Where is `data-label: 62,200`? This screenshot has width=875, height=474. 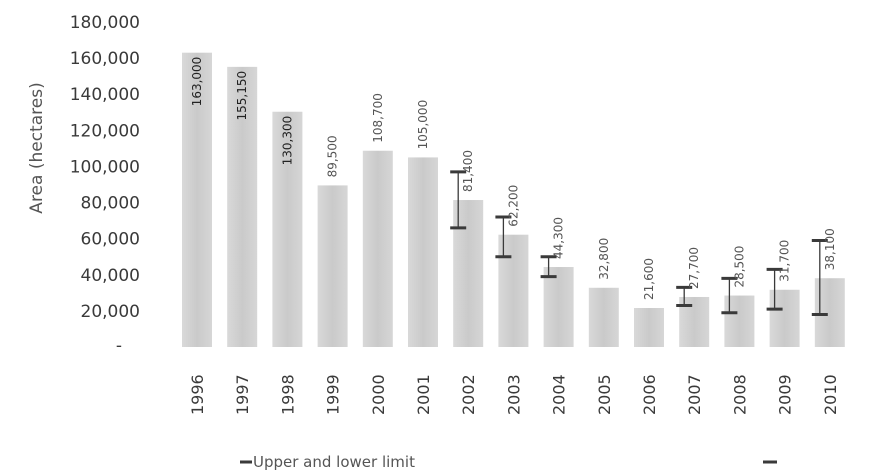
data-label: 62,200 is located at coordinates (513, 206).